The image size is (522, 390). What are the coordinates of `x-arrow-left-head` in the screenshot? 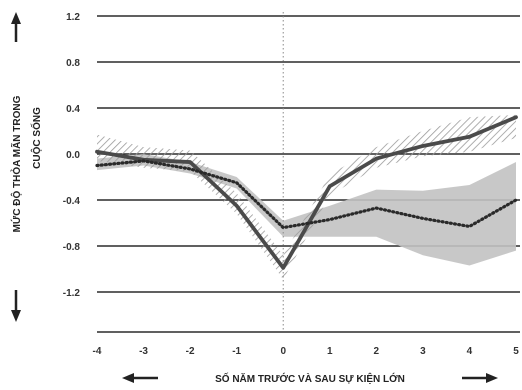 It's located at (128, 378).